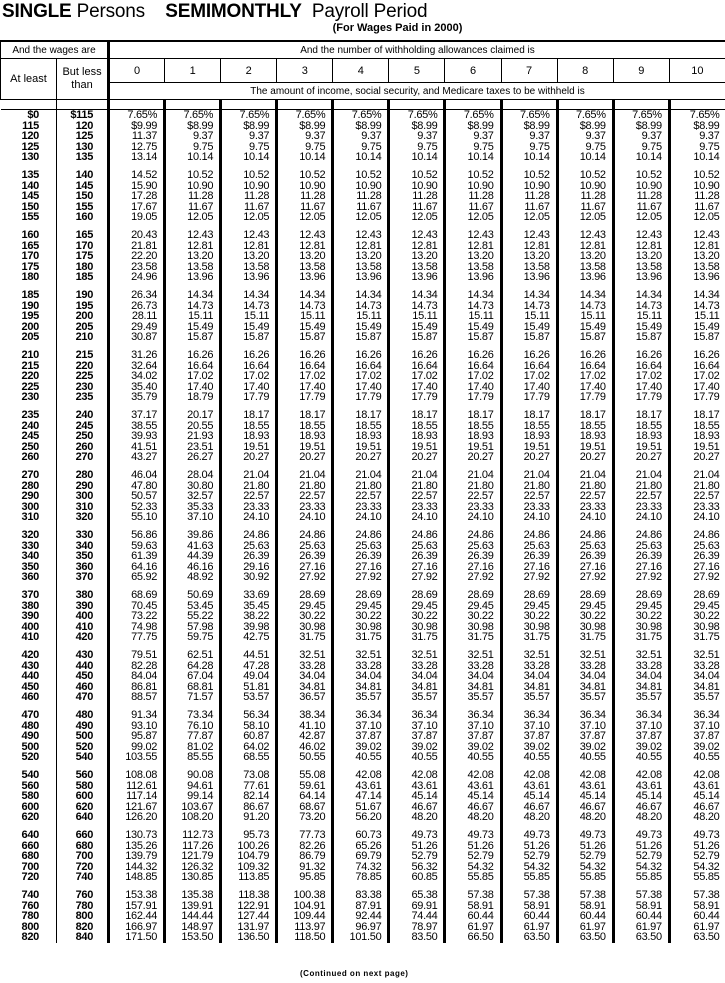  I want to click on withholding-amount: 56.32, so click(416, 866).